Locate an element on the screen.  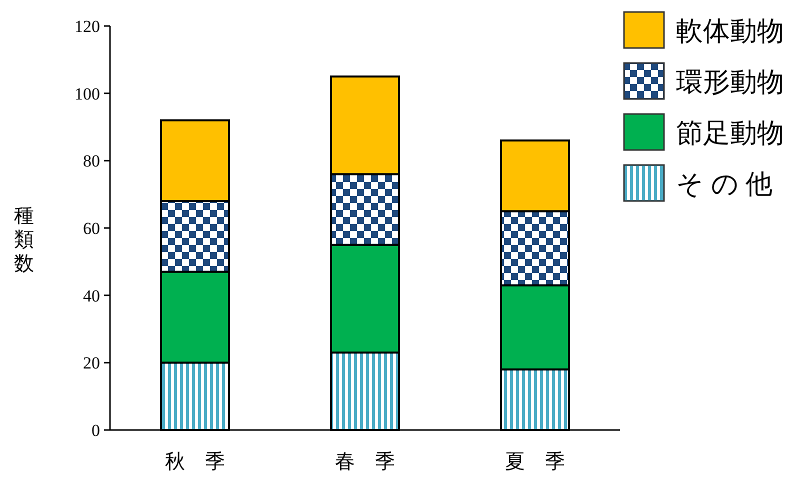
x-tick-label: 秋 季 is located at coordinates (195, 462).